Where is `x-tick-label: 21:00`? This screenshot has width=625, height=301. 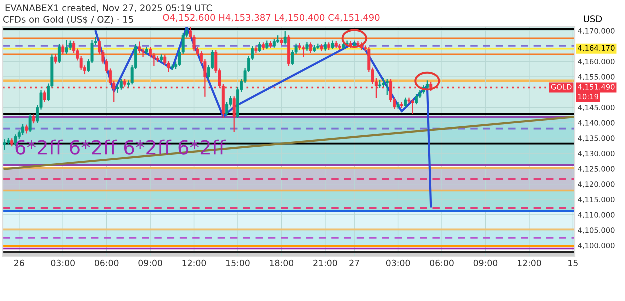 x-tick-label: 21:00 is located at coordinates (326, 263).